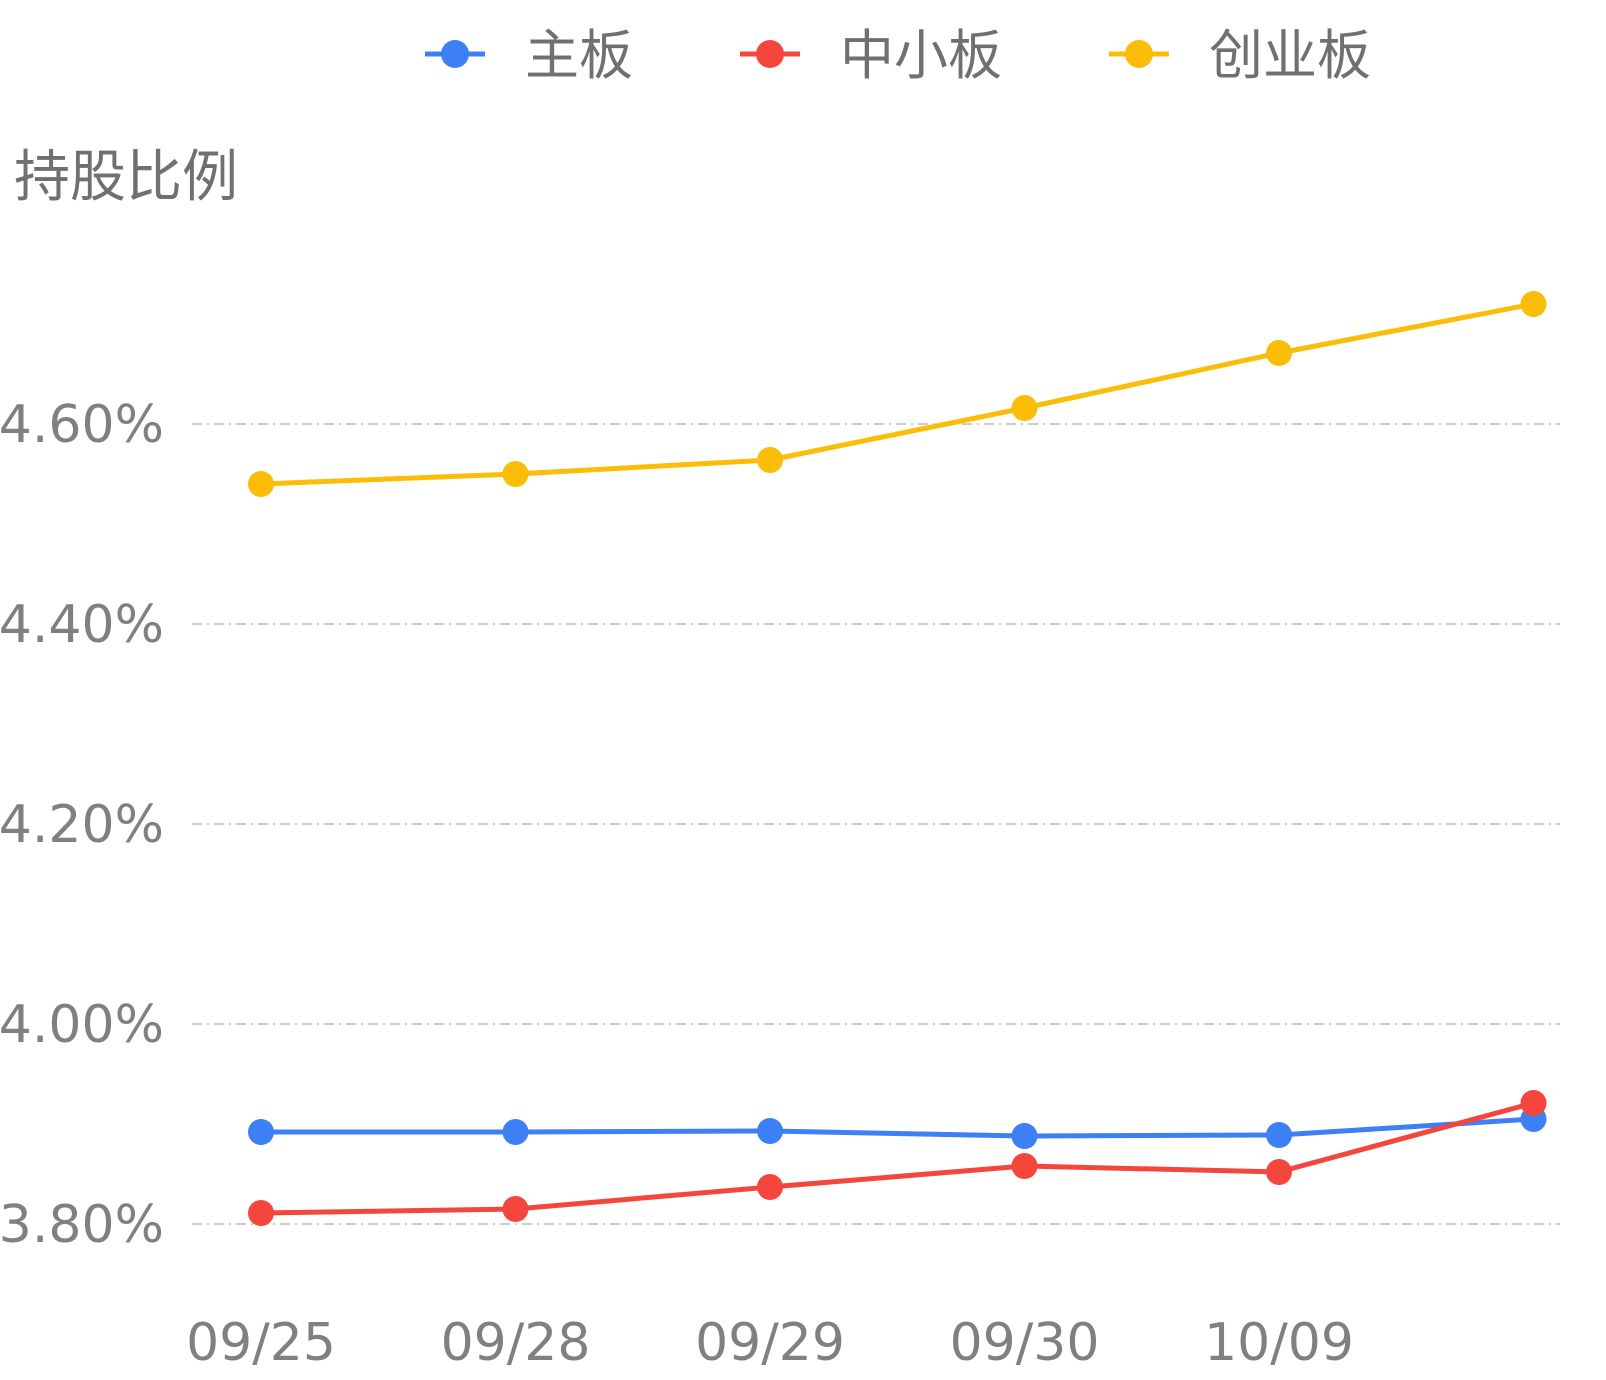 The image size is (1606, 1380). I want to click on legend: 主板 中小板 创业板, so click(898, 55).